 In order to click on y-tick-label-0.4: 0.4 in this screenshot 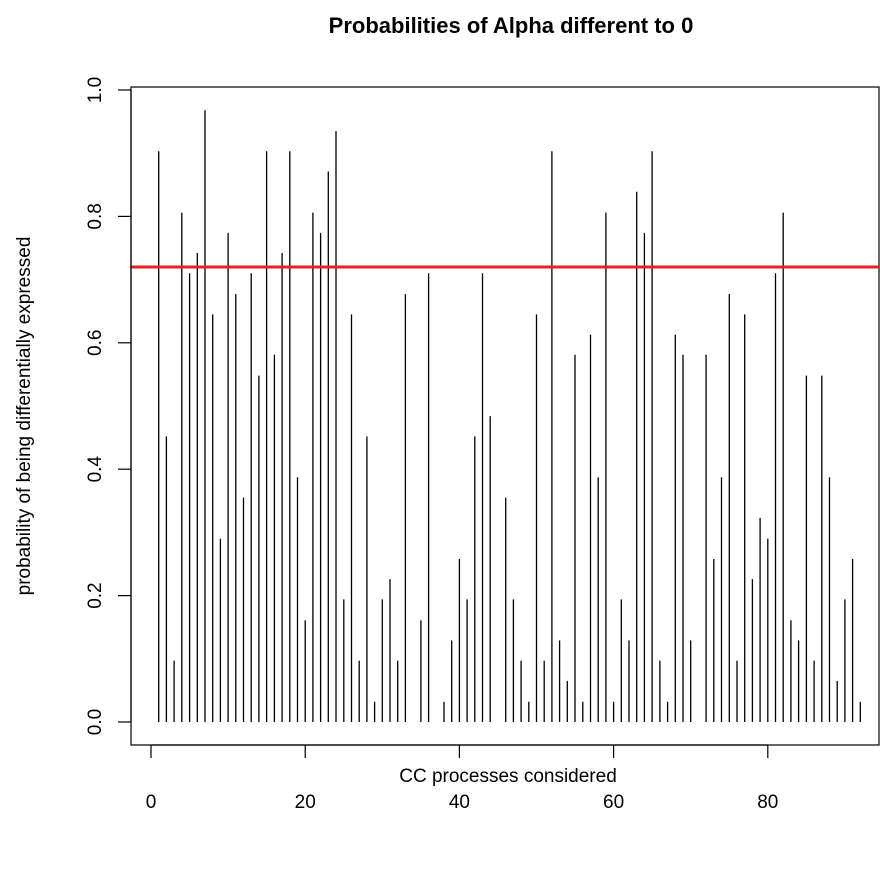, I will do `click(95, 469)`.